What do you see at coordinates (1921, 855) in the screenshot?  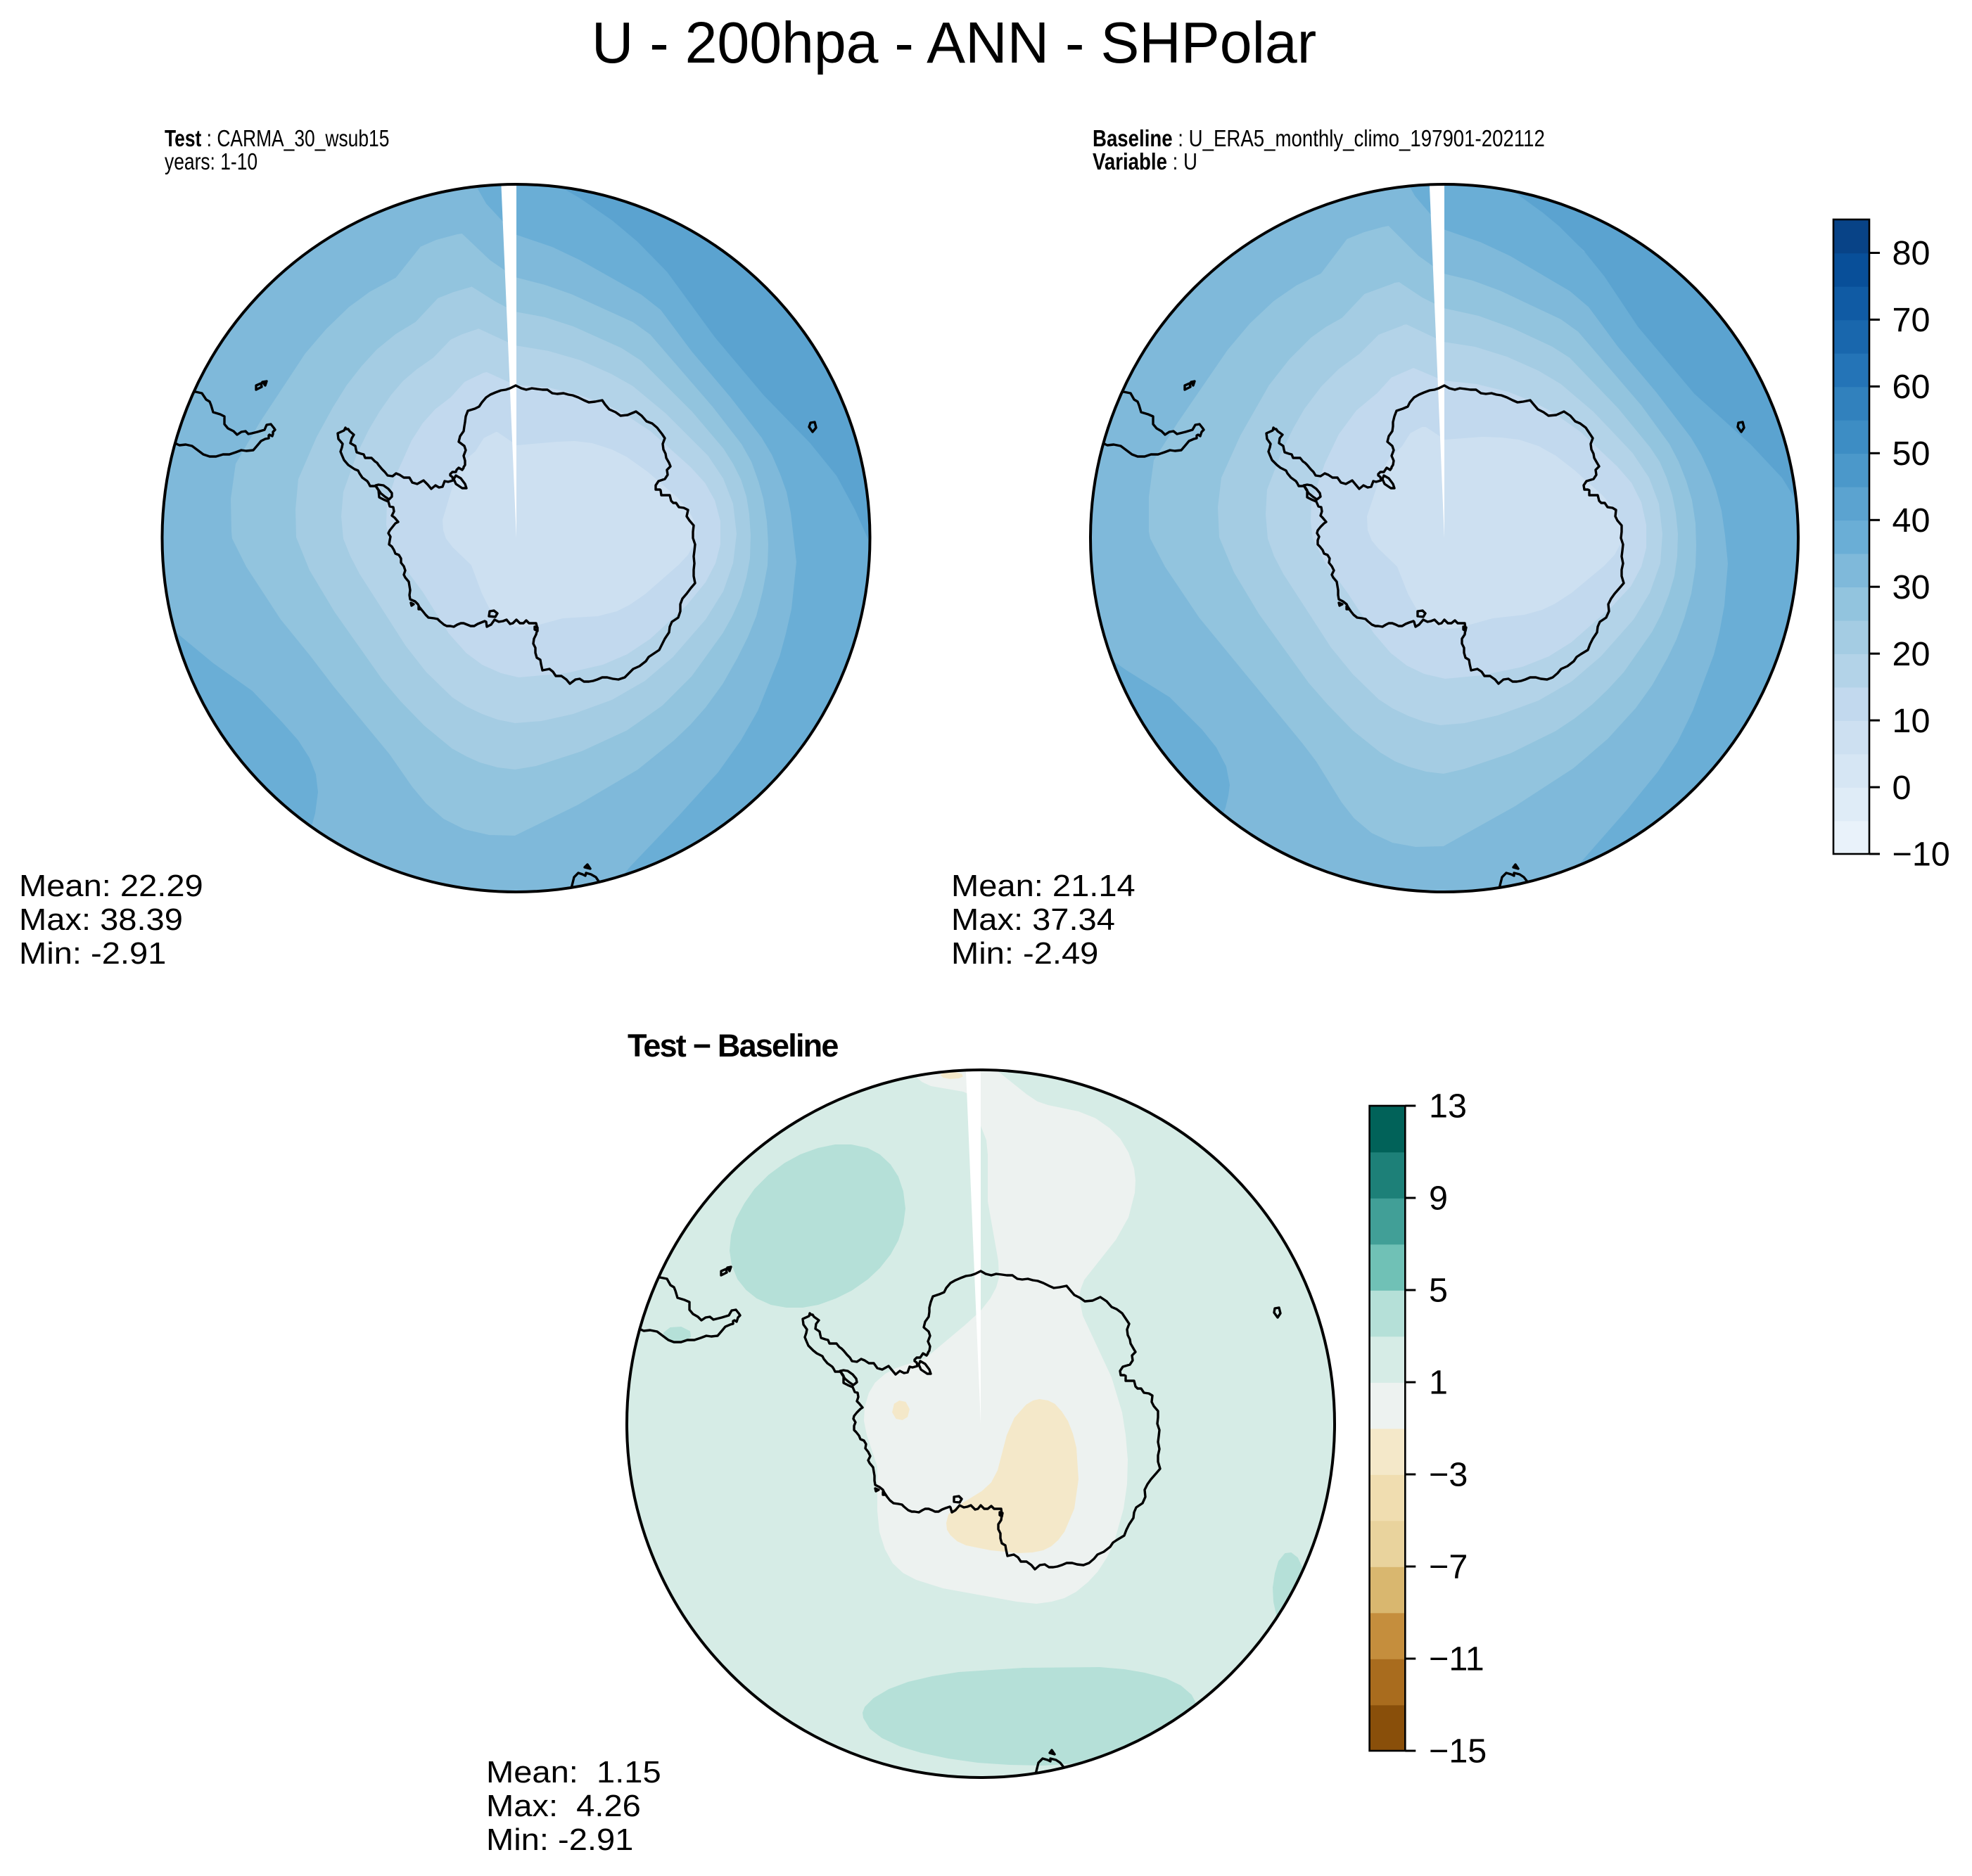 I see `svg-text: −10` at bounding box center [1921, 855].